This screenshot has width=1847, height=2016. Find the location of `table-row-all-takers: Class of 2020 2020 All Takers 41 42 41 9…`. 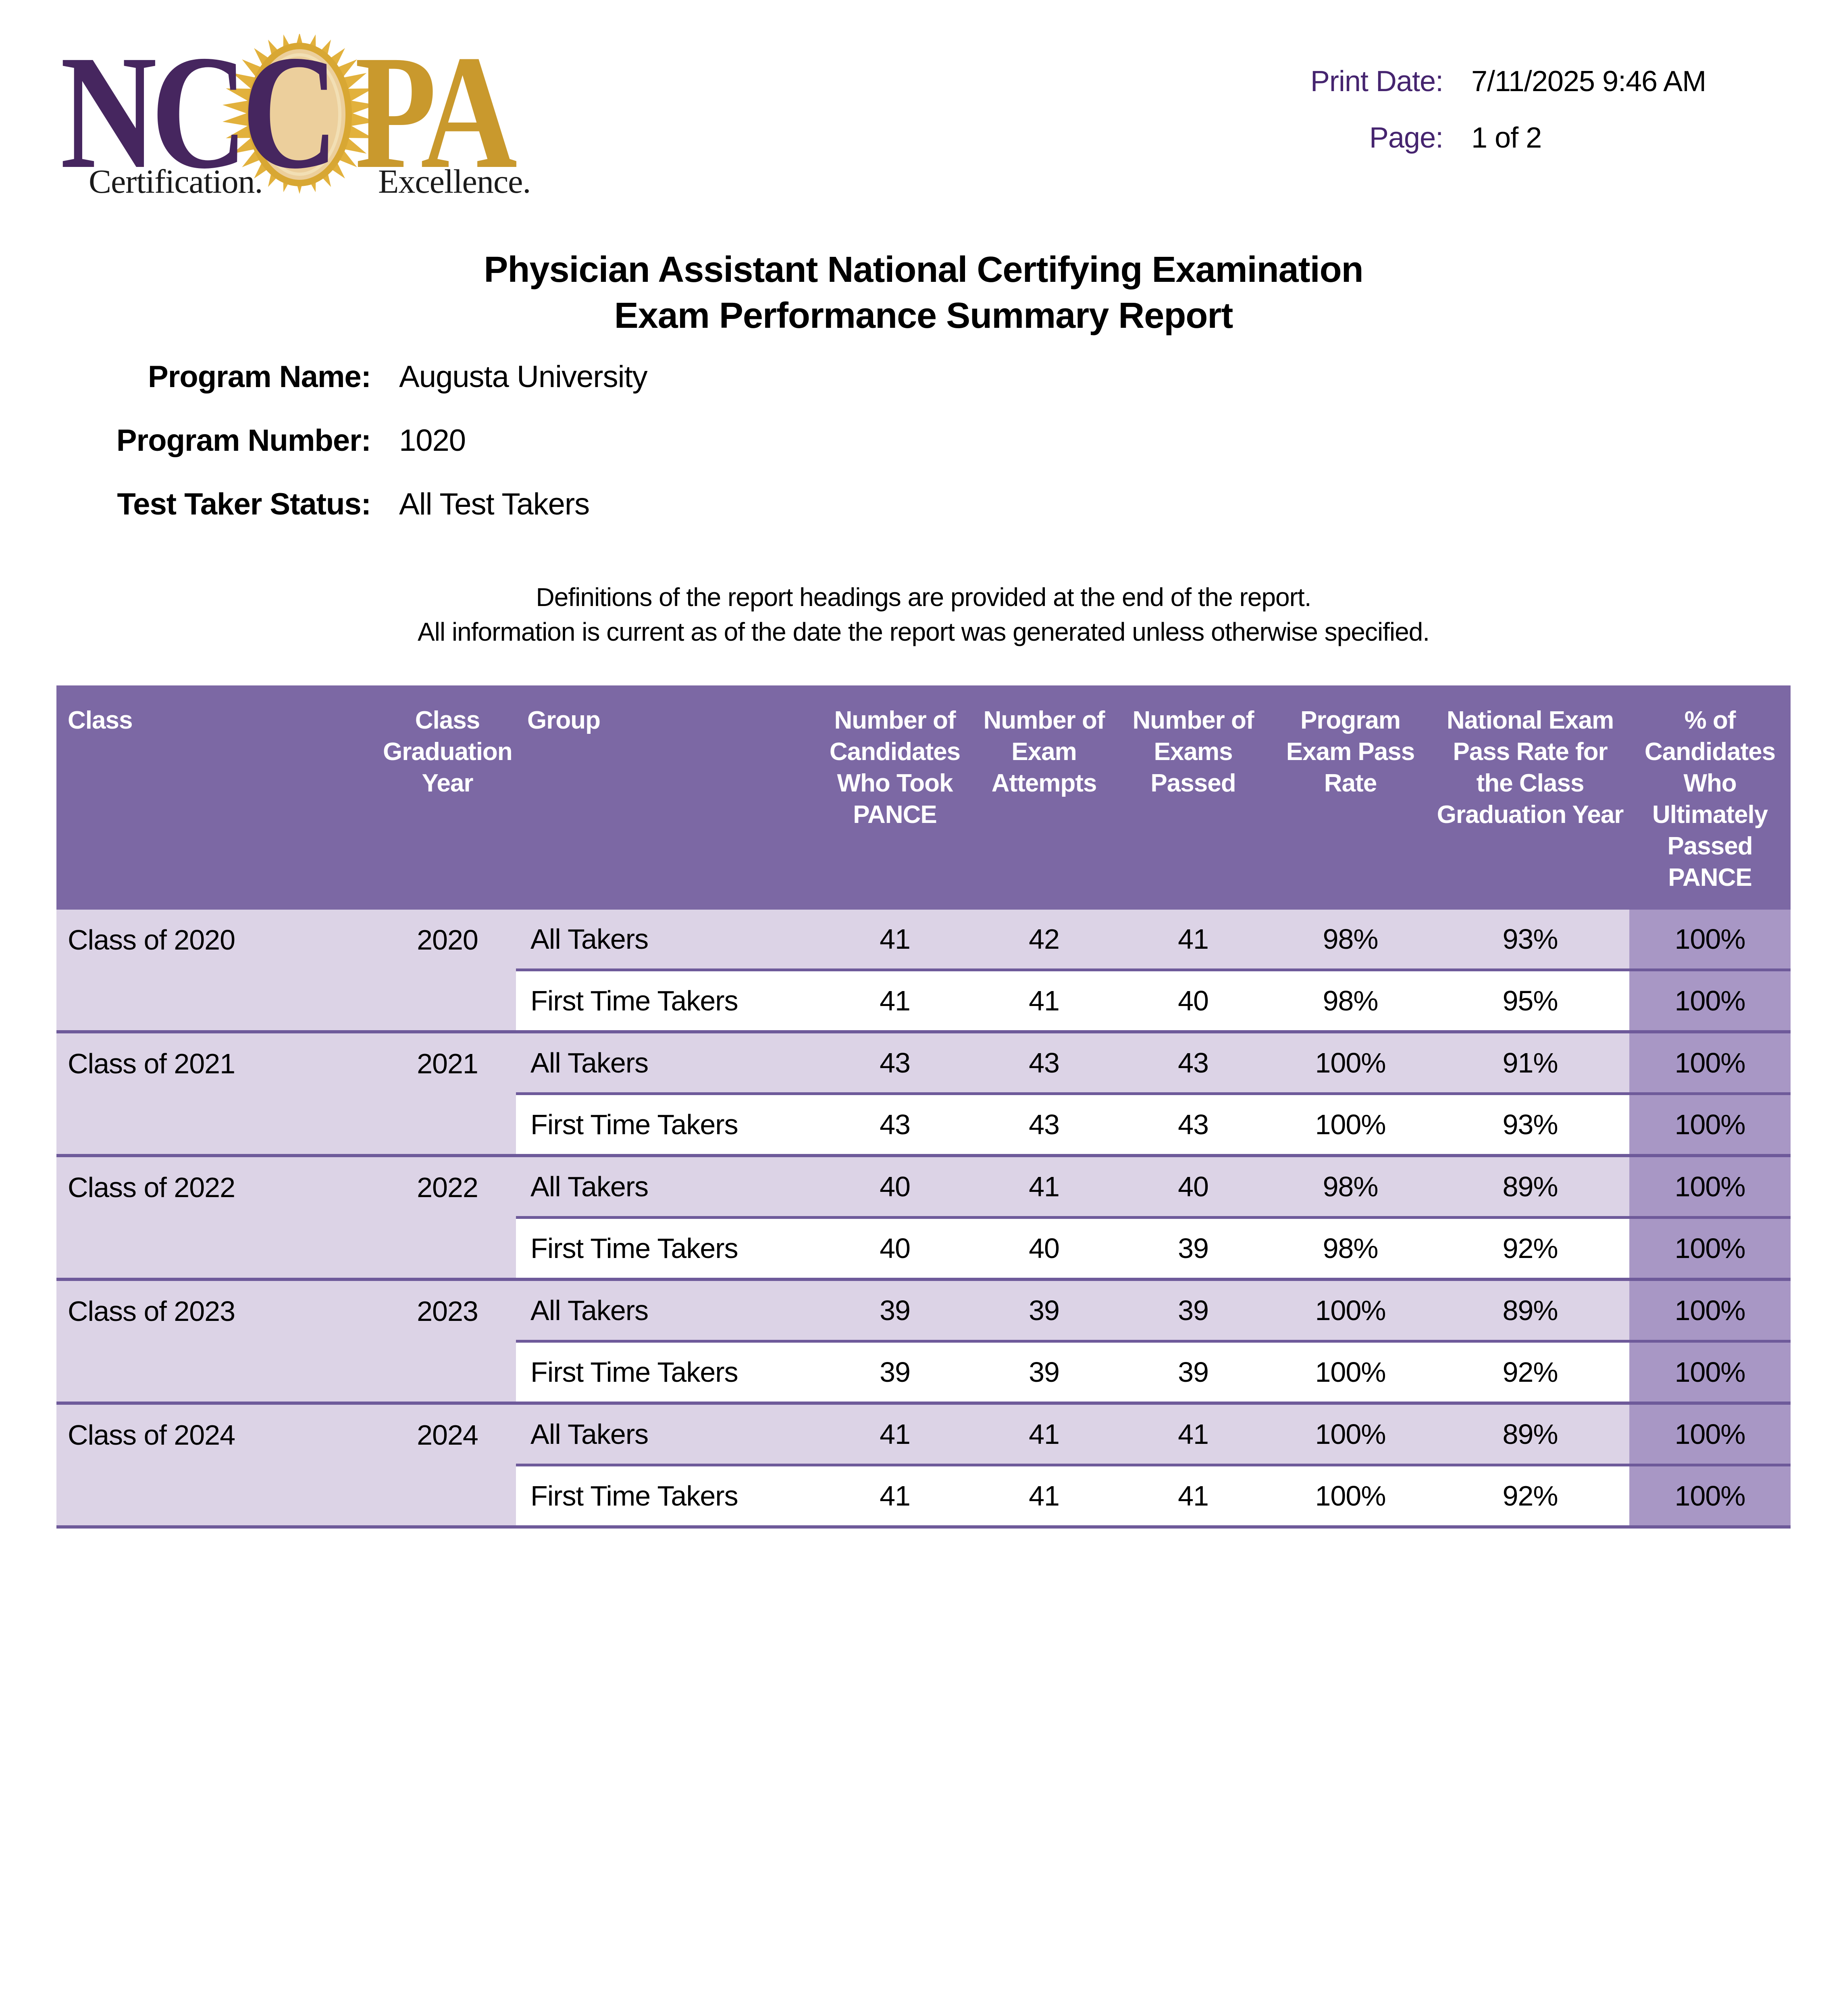

table-row-all-takers: Class of 2020 2020 All Takers 41 42 41 9… is located at coordinates (923, 971).